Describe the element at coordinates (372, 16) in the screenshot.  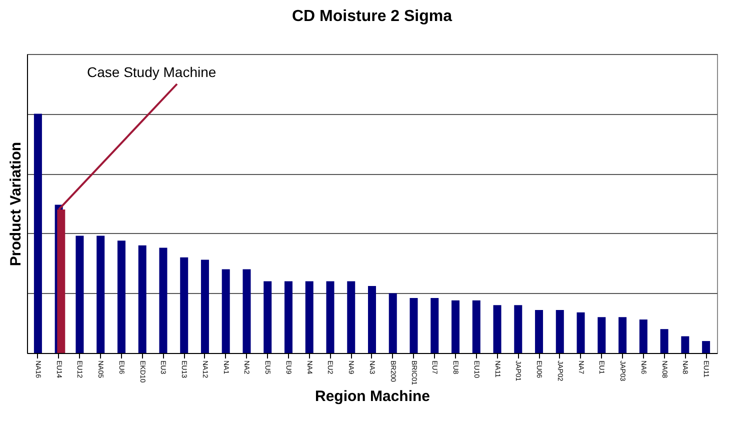
I see `chart-title: CD Moisture 2 Sigma` at that location.